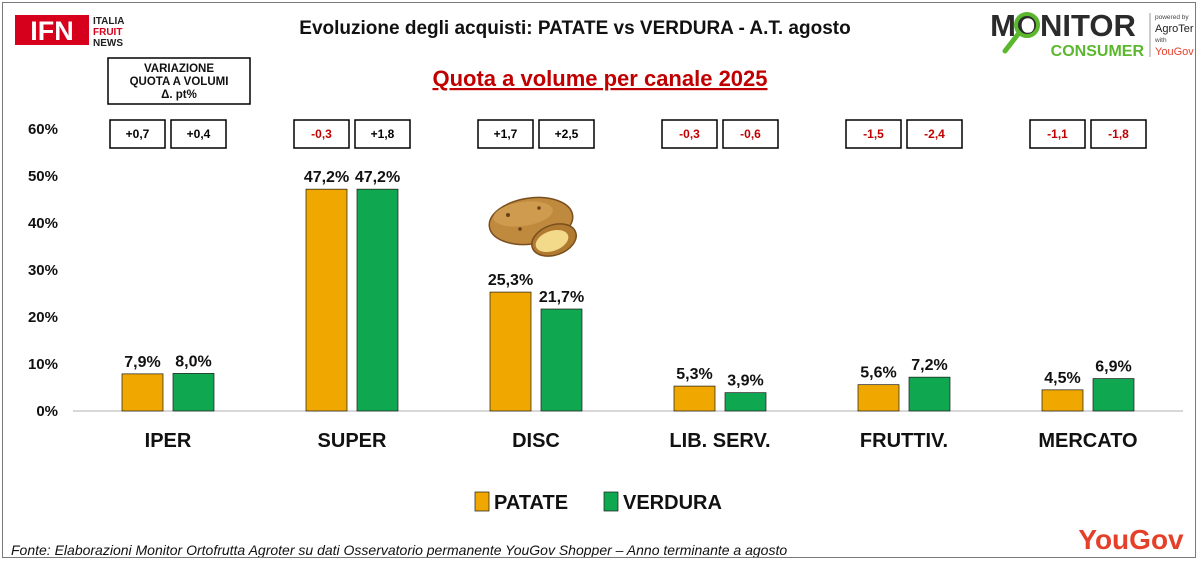  What do you see at coordinates (1062, 378) in the screenshot?
I see `data-label: 4,5%` at bounding box center [1062, 378].